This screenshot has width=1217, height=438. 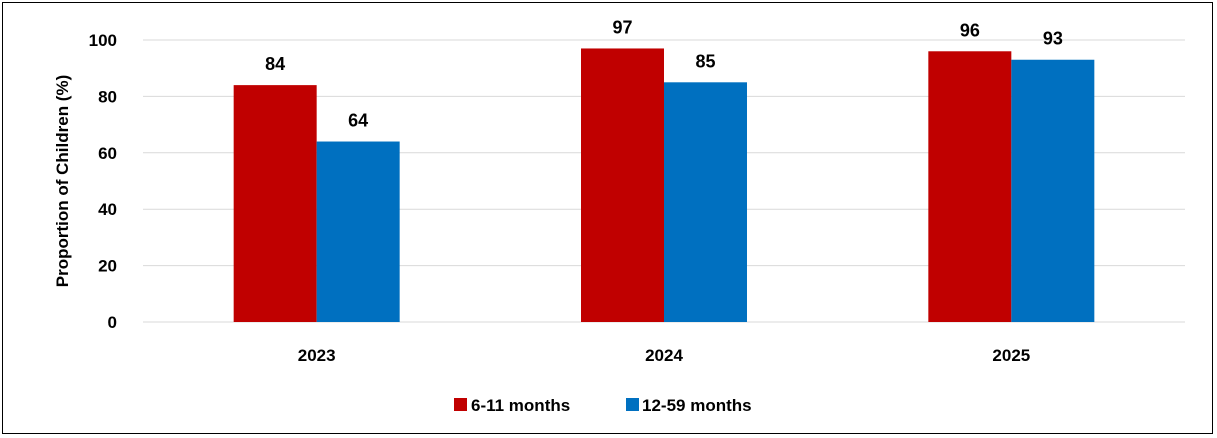 I want to click on y-tick-label: 100, so click(x=103, y=40).